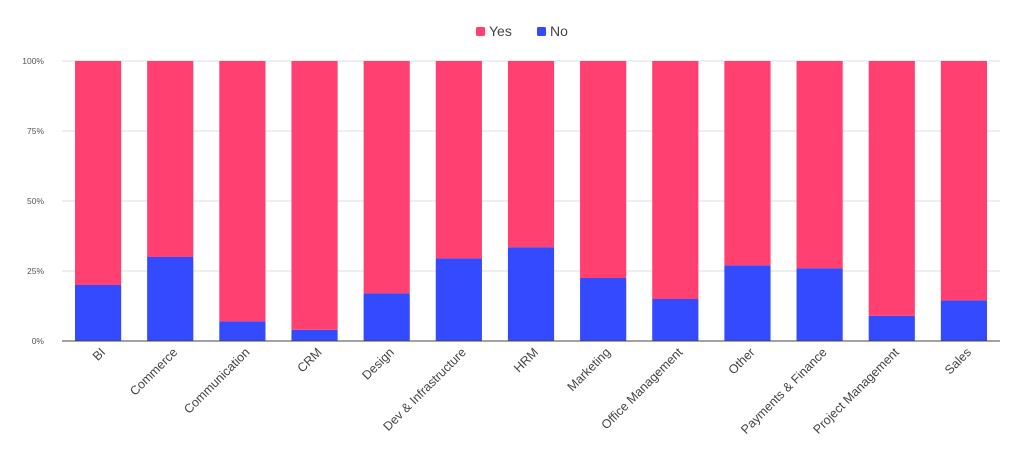  Describe the element at coordinates (35, 271) in the screenshot. I see `y-tick-label: 25%` at that location.